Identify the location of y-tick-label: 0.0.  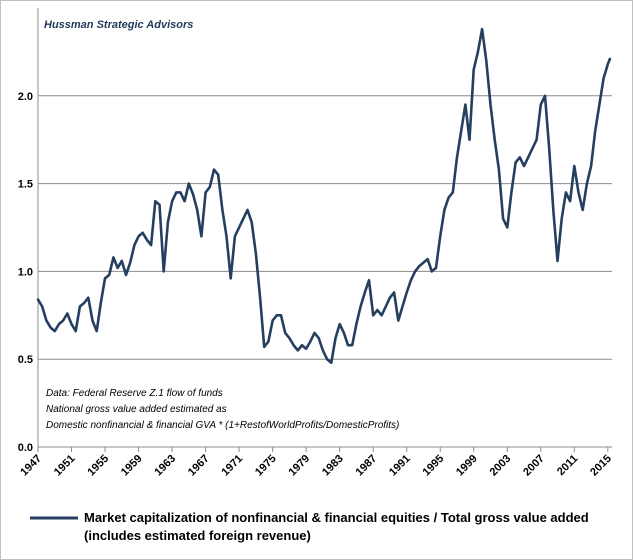
(25, 448).